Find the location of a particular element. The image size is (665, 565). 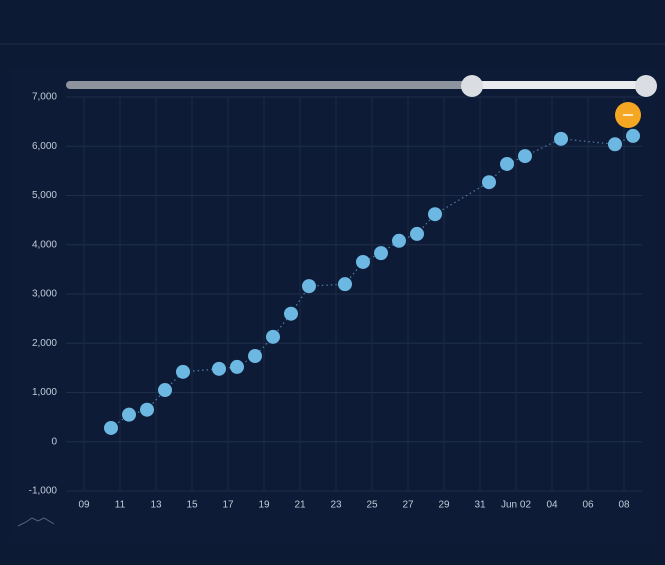

x-tick-label: 08 is located at coordinates (624, 505).